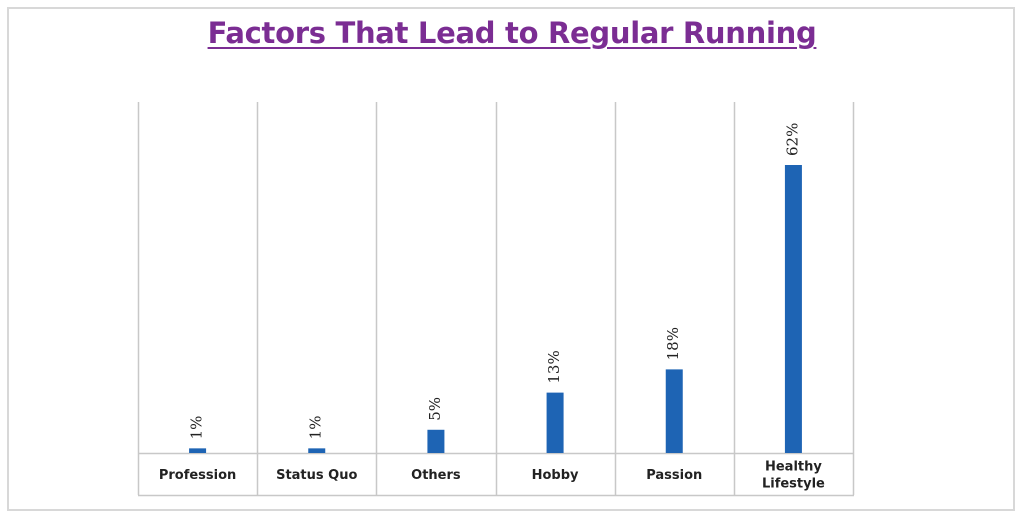 The width and height of the screenshot is (1024, 520). What do you see at coordinates (555, 475) in the screenshot?
I see `tick-label: Hobby` at bounding box center [555, 475].